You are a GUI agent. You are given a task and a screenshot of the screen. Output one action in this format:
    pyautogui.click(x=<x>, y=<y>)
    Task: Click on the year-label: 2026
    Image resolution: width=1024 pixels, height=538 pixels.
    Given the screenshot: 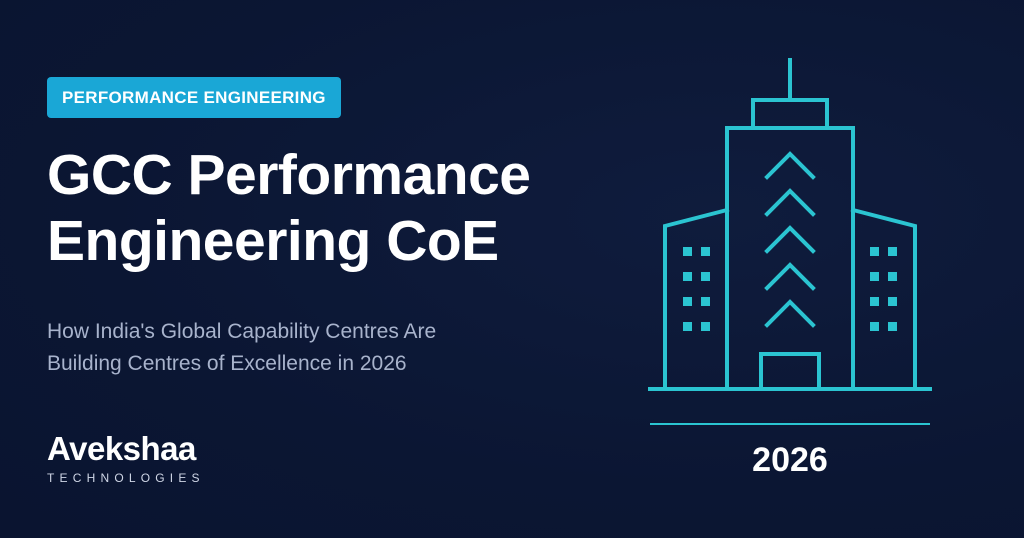 What is the action you would take?
    pyautogui.click(x=790, y=460)
    